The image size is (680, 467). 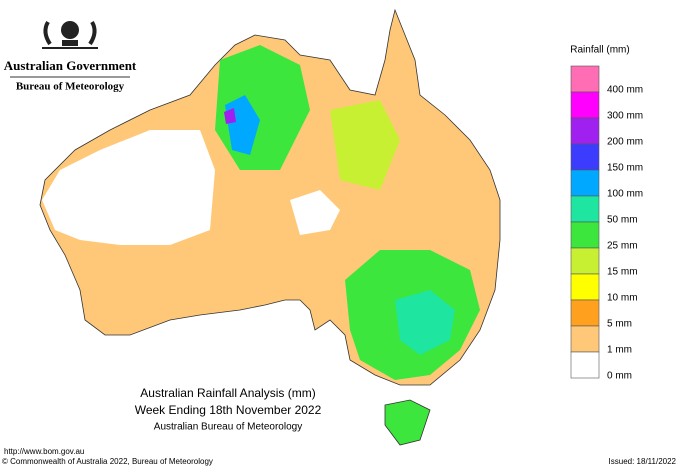 What do you see at coordinates (619, 350) in the screenshot?
I see `legend-label: 1 mm` at bounding box center [619, 350].